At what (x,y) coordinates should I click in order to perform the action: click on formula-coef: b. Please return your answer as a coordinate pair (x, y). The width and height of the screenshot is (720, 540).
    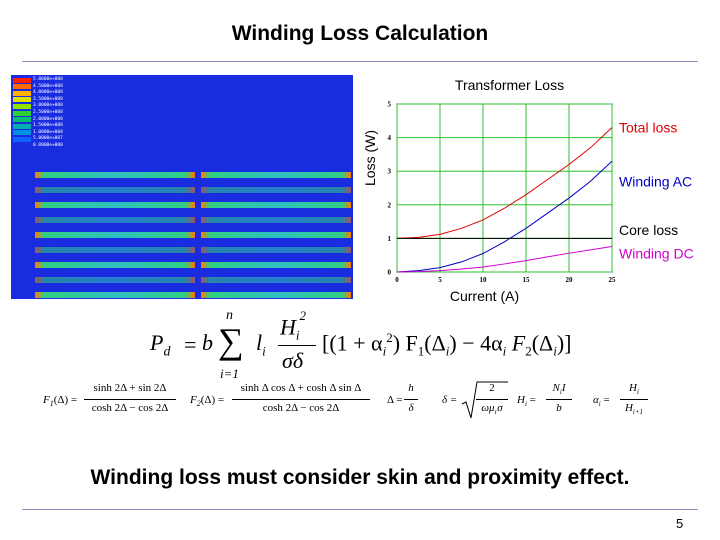
    Looking at the image, I should click on (207, 342).